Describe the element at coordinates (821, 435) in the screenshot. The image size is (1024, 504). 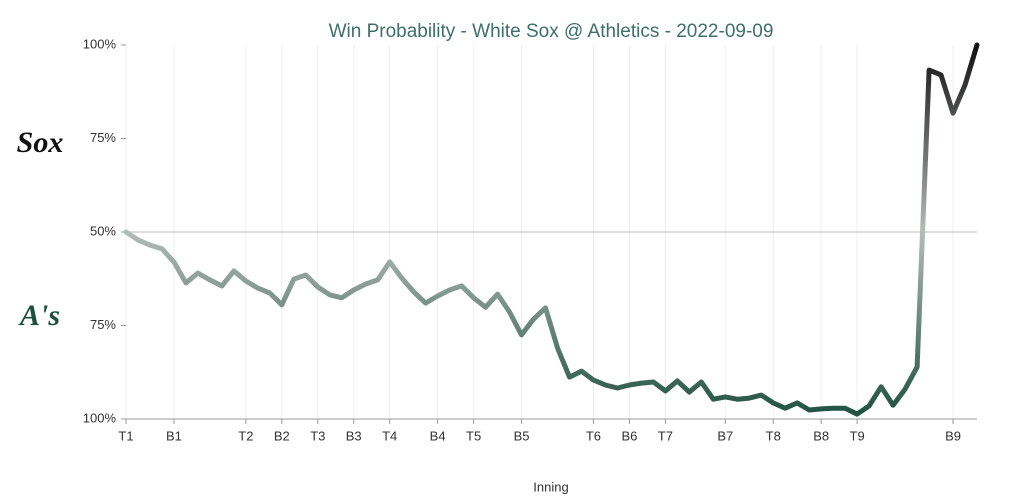
I see `x-tick-label: B8` at that location.